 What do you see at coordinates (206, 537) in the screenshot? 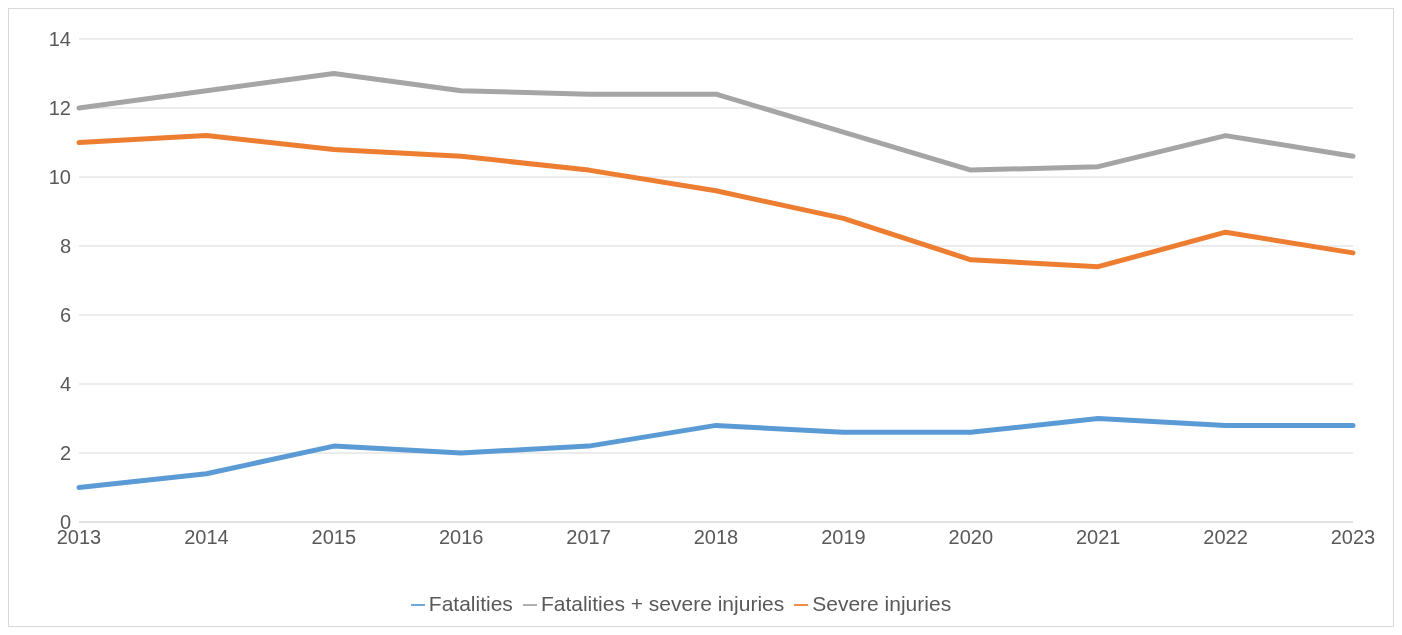
I see `x-tick-label: 2014` at bounding box center [206, 537].